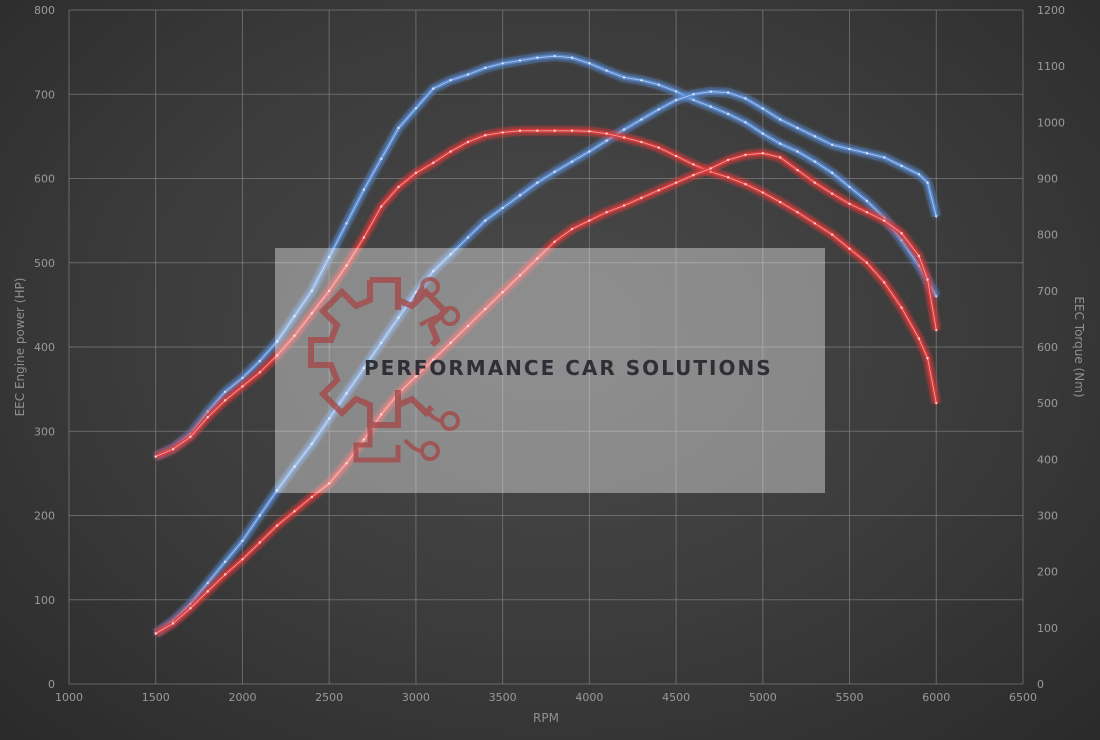  What do you see at coordinates (44, 10) in the screenshot?
I see `y-left-tick-label: 800` at bounding box center [44, 10].